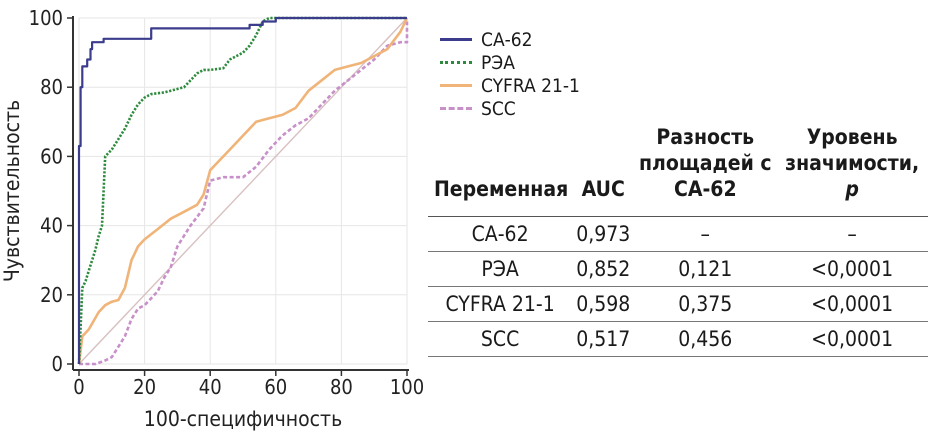 The height and width of the screenshot is (436, 936). Describe the element at coordinates (852, 189) in the screenshot. I see `header-p-symbol: p` at that location.